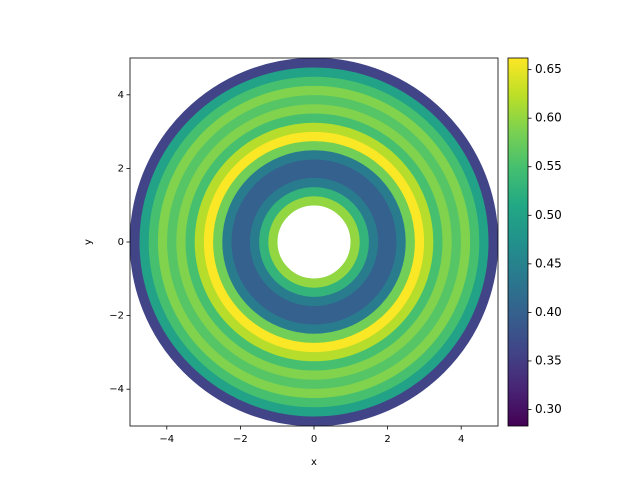 Image resolution: width=640 pixels, height=480 pixels. I want to click on x-tick-label: −2, so click(240, 439).